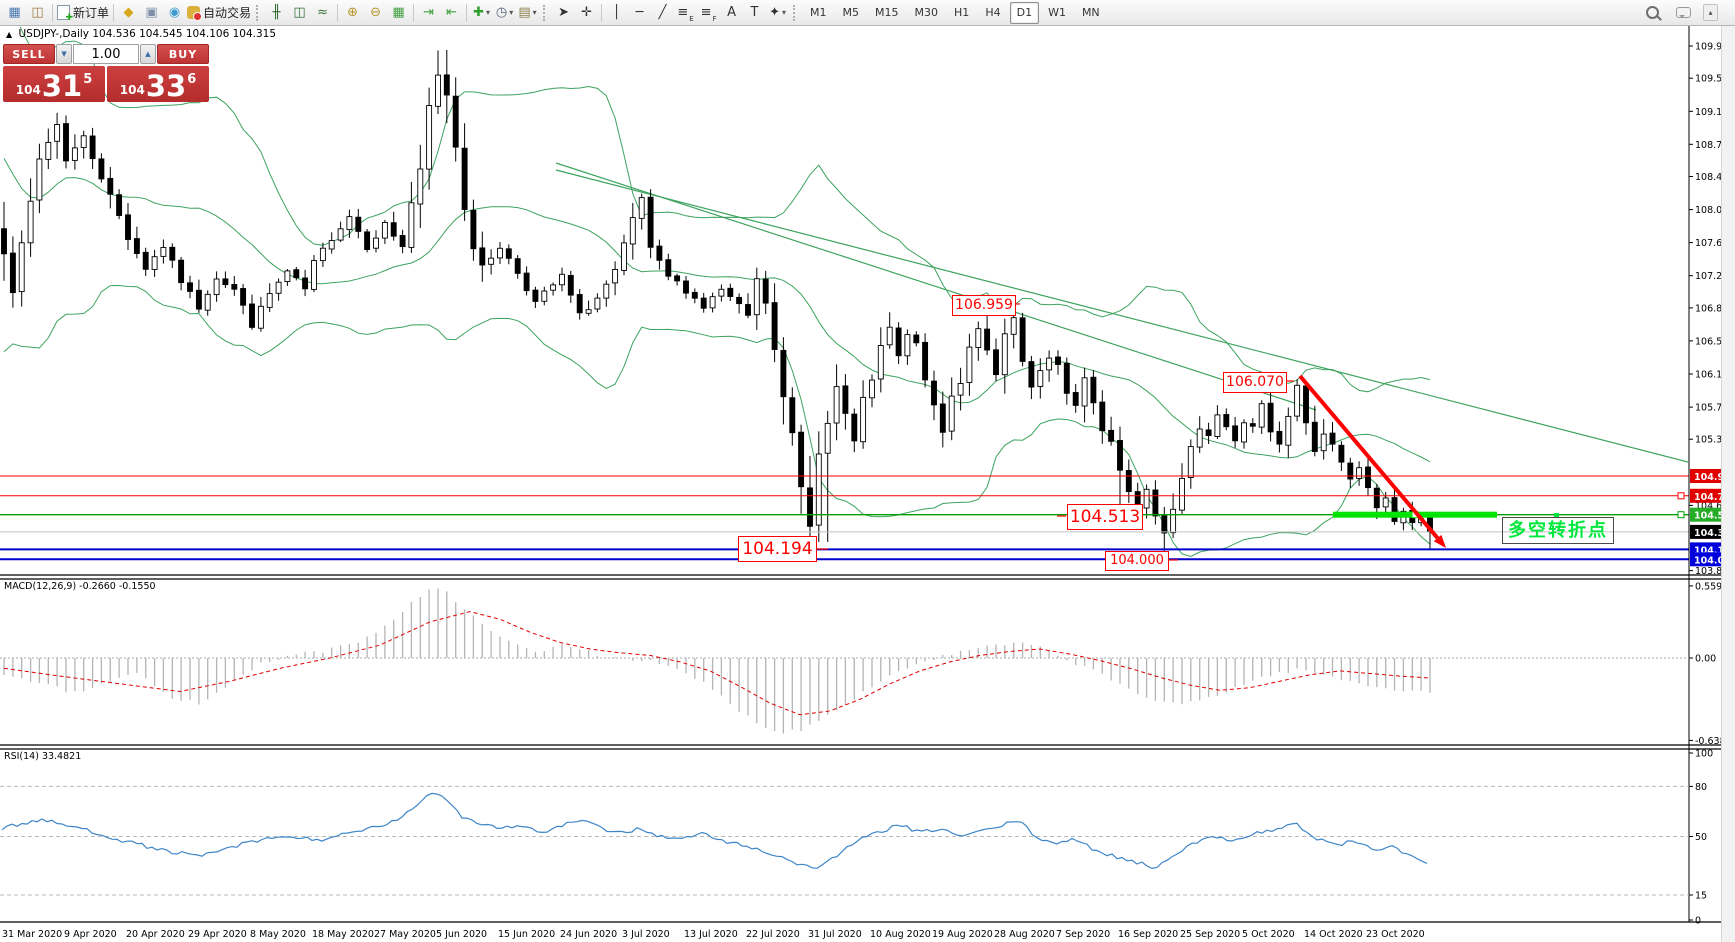  I want to click on svg-text: 109.150, so click(1714, 112).